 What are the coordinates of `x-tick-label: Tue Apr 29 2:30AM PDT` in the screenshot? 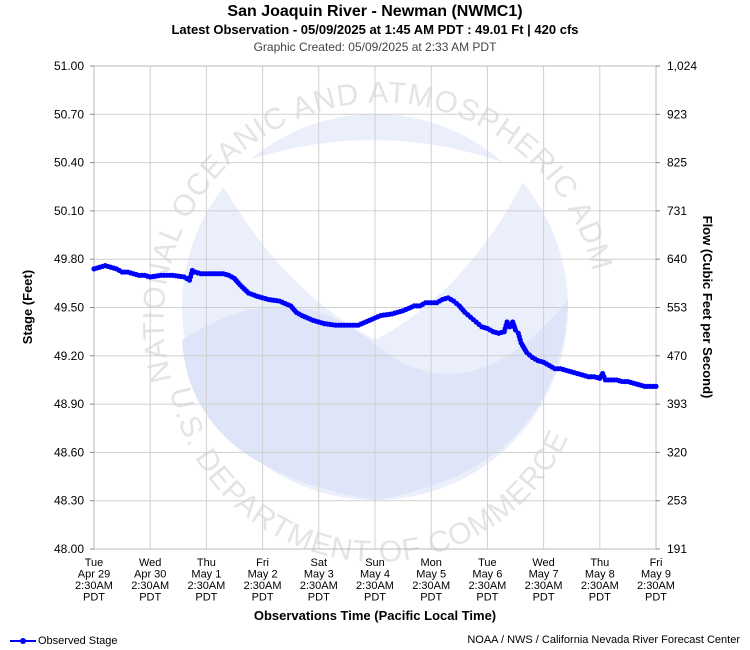 It's located at (94, 580).